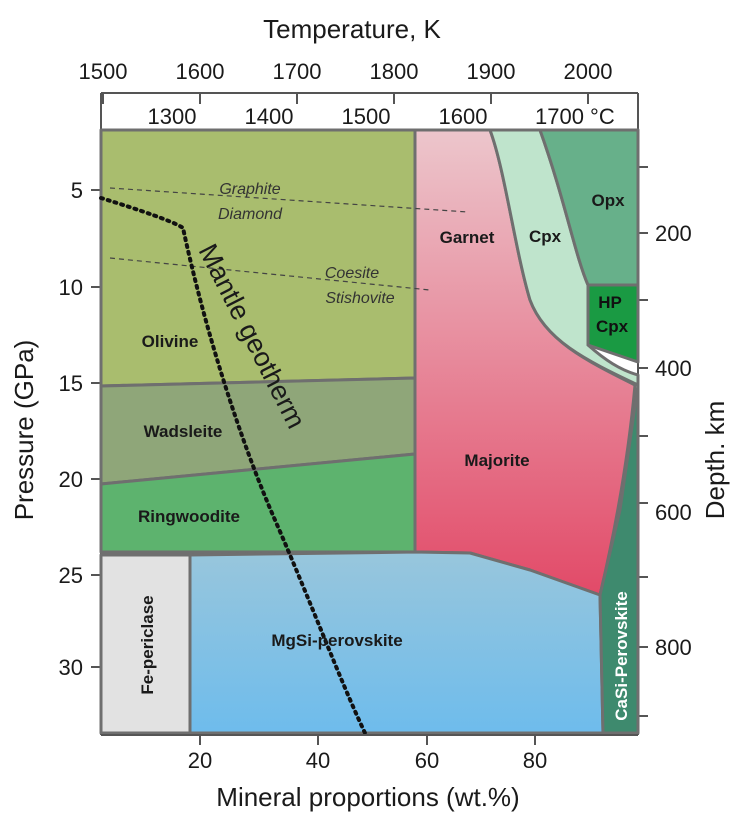 The height and width of the screenshot is (814, 736). What do you see at coordinates (24, 430) in the screenshot?
I see `left-axis-title: Pressure (GPa)` at bounding box center [24, 430].